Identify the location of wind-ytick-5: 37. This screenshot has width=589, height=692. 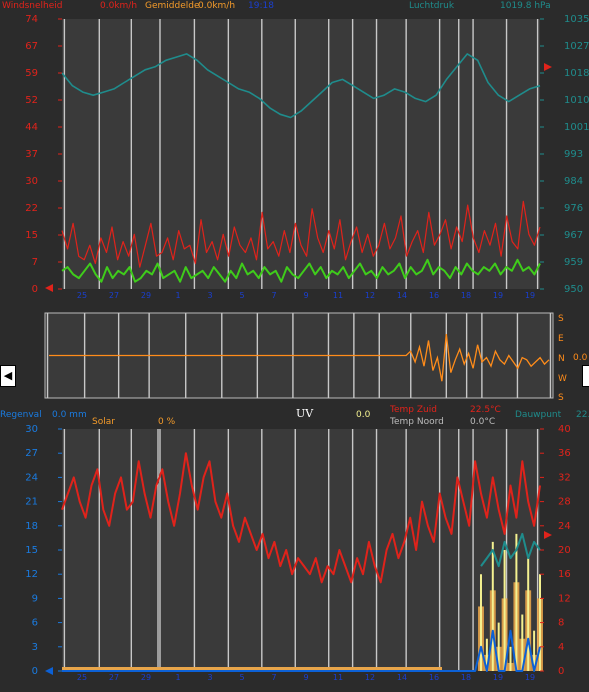
(31, 154).